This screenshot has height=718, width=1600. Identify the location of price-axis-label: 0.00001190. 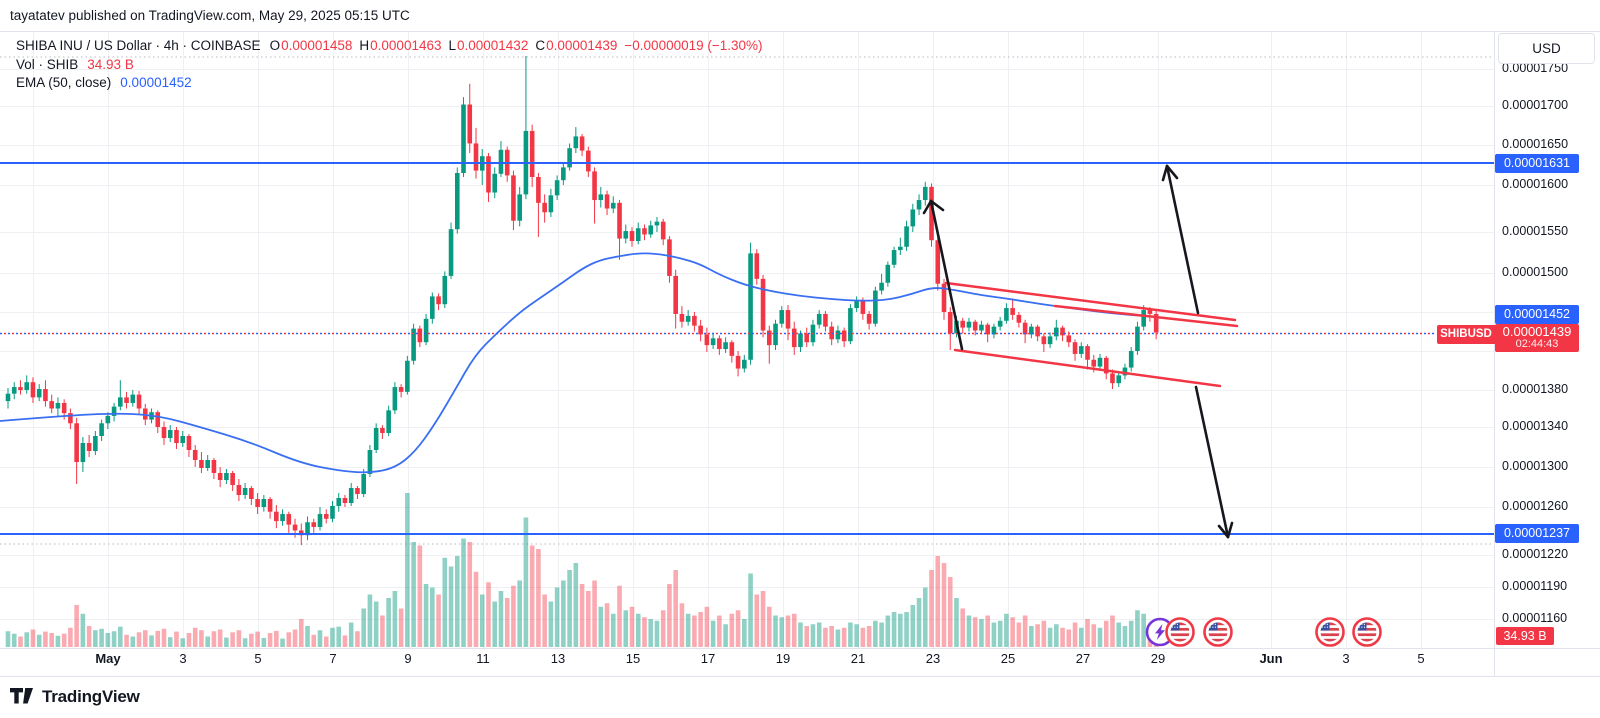
(1535, 586).